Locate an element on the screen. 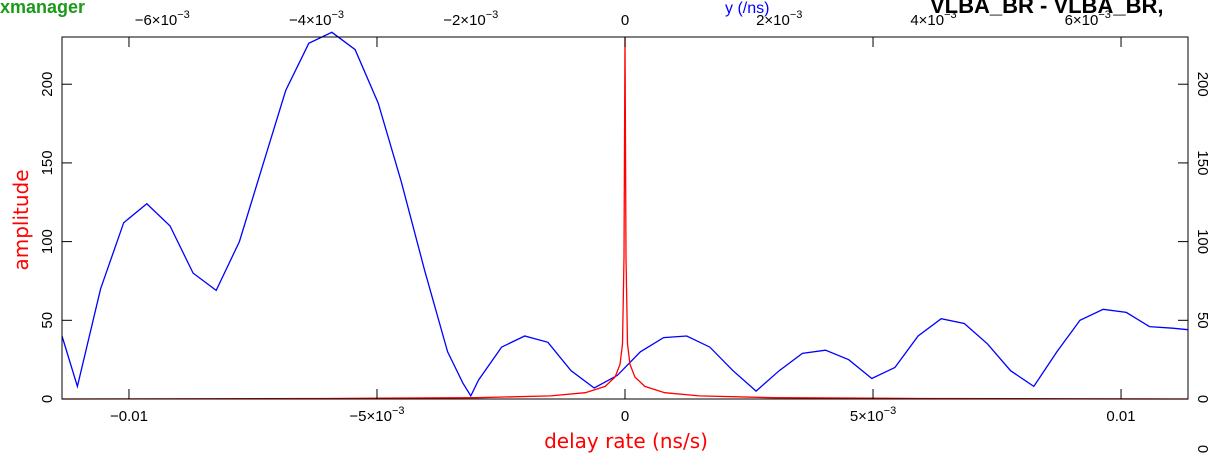 This screenshot has width=1215, height=454. bottom-tick-label: −5×10⁻³ is located at coordinates (376, 415).